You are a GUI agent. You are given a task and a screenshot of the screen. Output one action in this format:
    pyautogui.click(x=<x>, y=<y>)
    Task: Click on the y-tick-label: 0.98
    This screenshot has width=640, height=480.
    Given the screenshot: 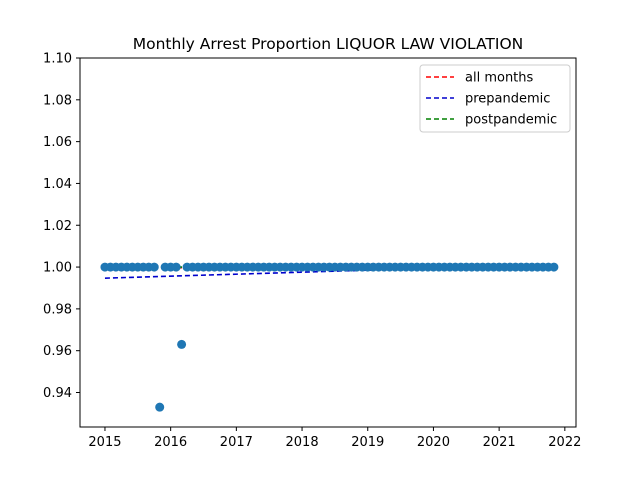 What is the action you would take?
    pyautogui.click(x=57, y=309)
    